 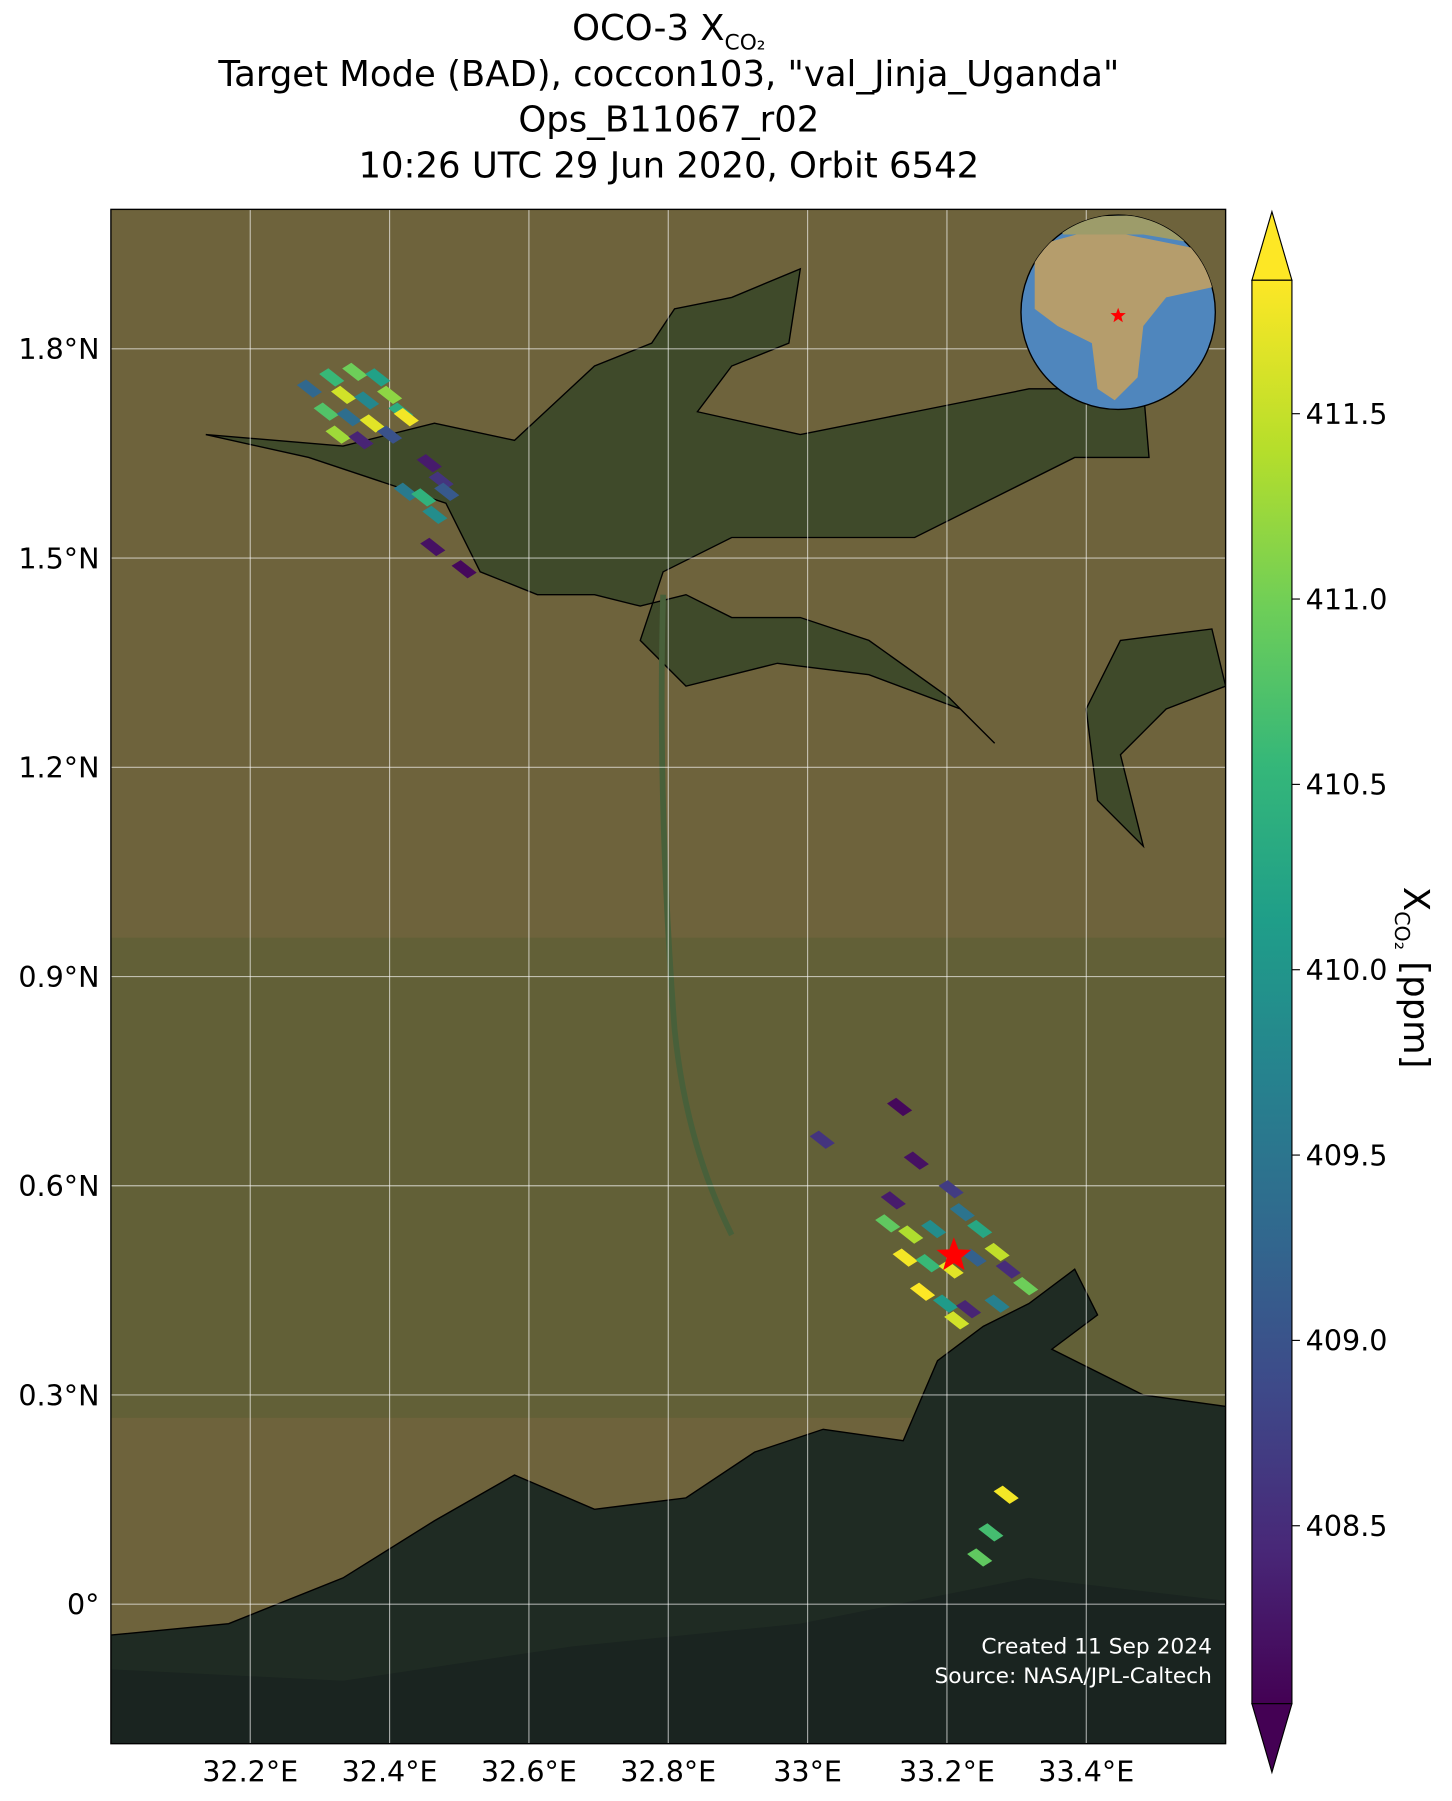 I want to click on x-tick-label: 33.2°E, so click(x=947, y=1771).